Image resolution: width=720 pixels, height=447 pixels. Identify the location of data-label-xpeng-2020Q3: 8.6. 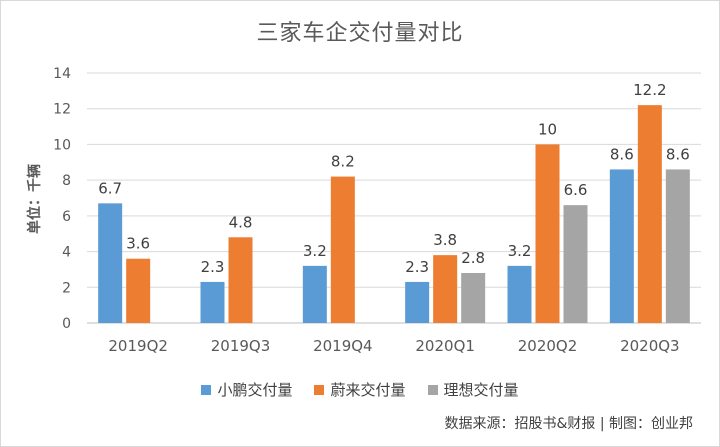
(622, 154).